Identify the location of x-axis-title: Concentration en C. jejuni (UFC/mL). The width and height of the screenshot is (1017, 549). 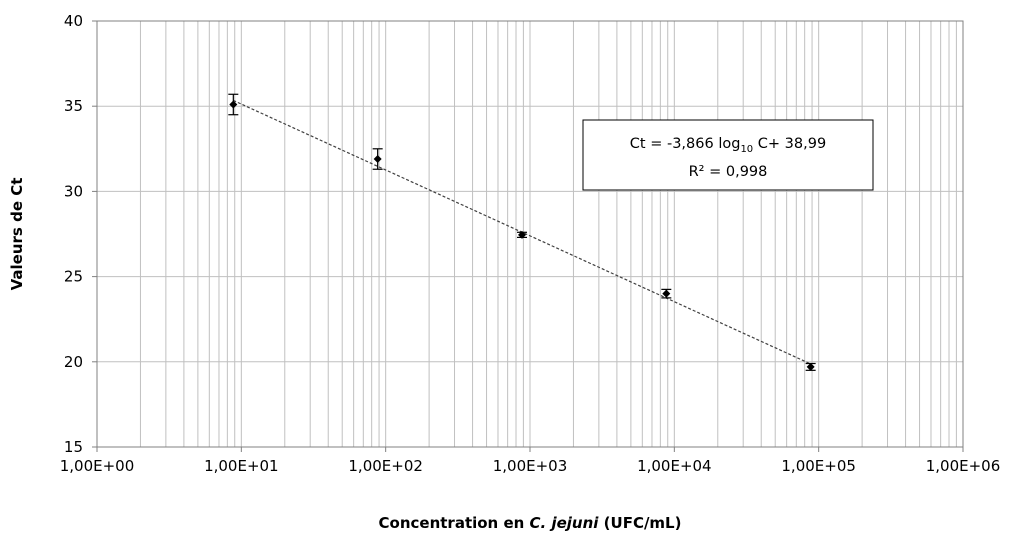
(530, 523).